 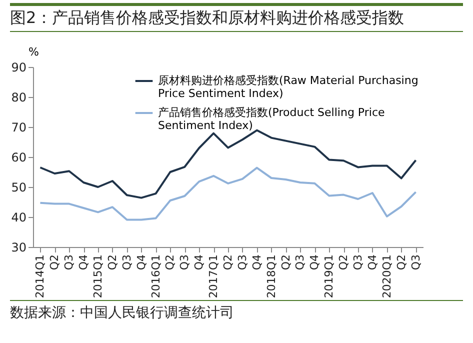 What do you see at coordinates (271, 276) in the screenshot?
I see `x-tick-label: 2018Q1` at bounding box center [271, 276].